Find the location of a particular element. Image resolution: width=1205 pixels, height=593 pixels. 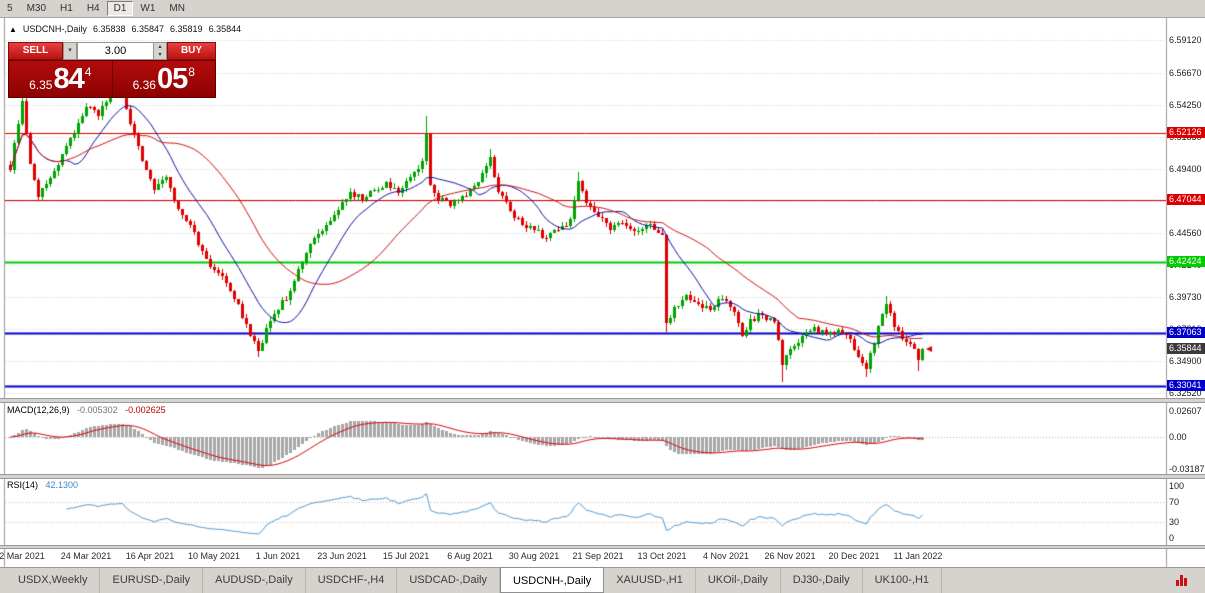

date-axis-label: 24 Mar 2021 is located at coordinates (86, 556).